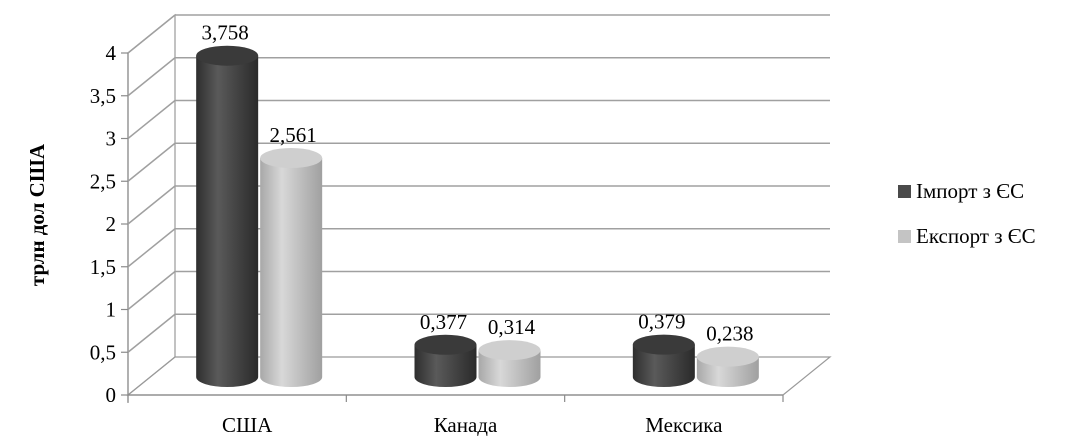 The height and width of the screenshot is (439, 1074). What do you see at coordinates (967, 213) in the screenshot?
I see `legend: Імпорт з ЄС Експорт з ЄС` at bounding box center [967, 213].